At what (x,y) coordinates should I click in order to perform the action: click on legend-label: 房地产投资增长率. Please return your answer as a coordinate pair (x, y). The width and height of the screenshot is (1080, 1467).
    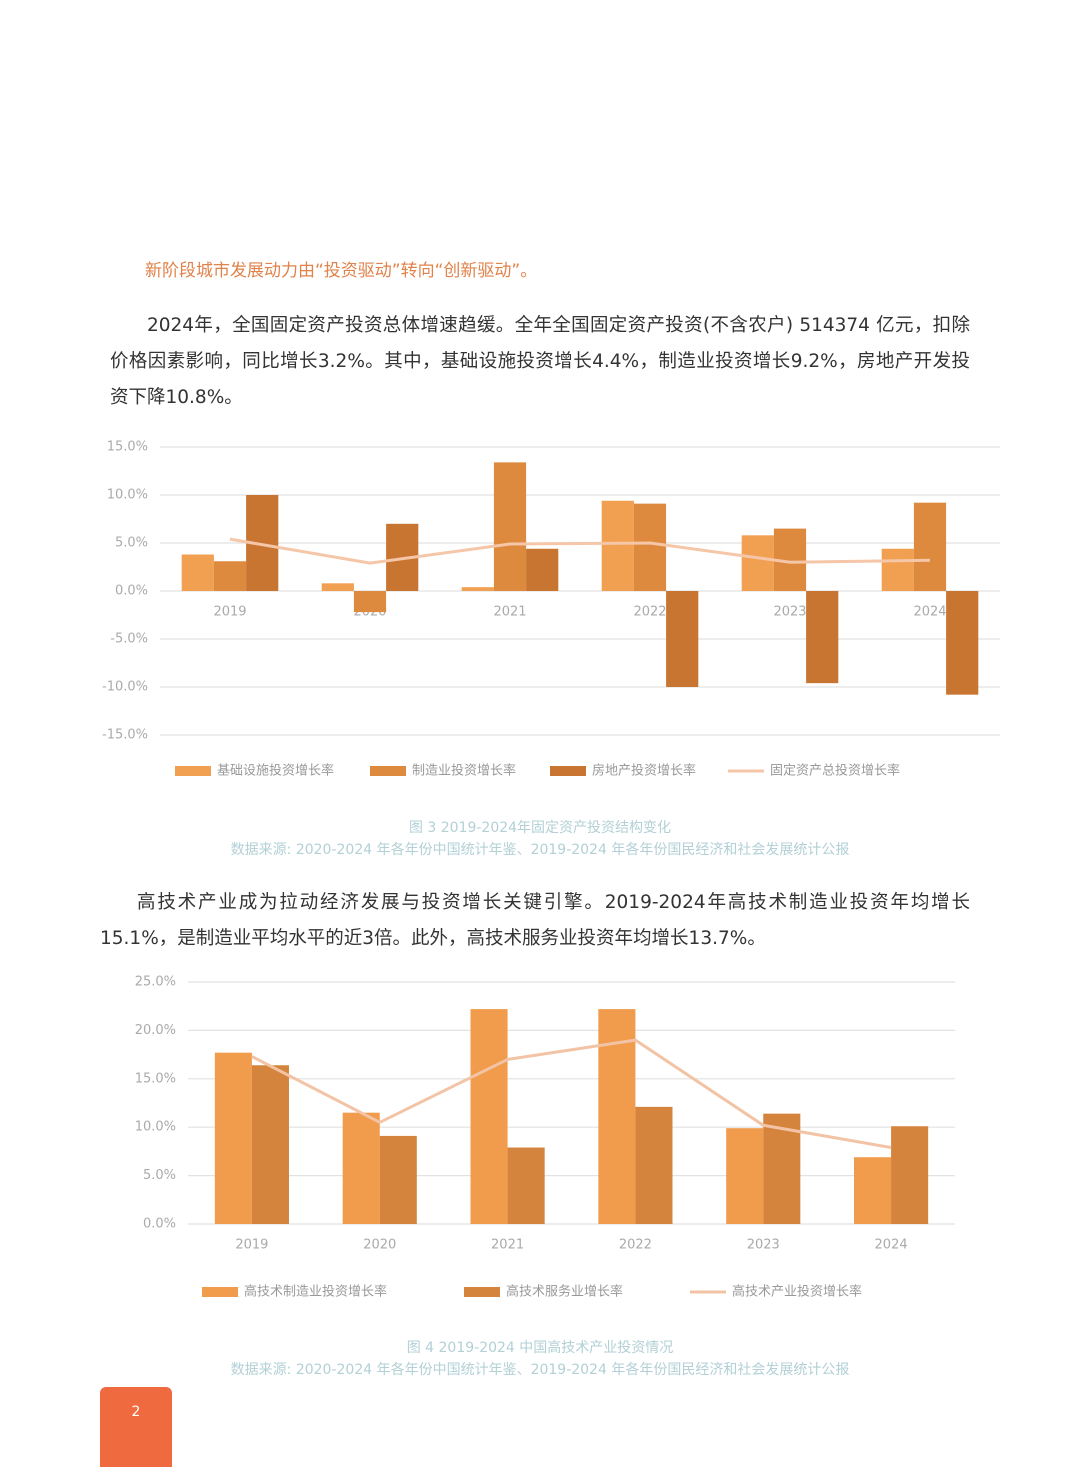
    Looking at the image, I should click on (644, 771).